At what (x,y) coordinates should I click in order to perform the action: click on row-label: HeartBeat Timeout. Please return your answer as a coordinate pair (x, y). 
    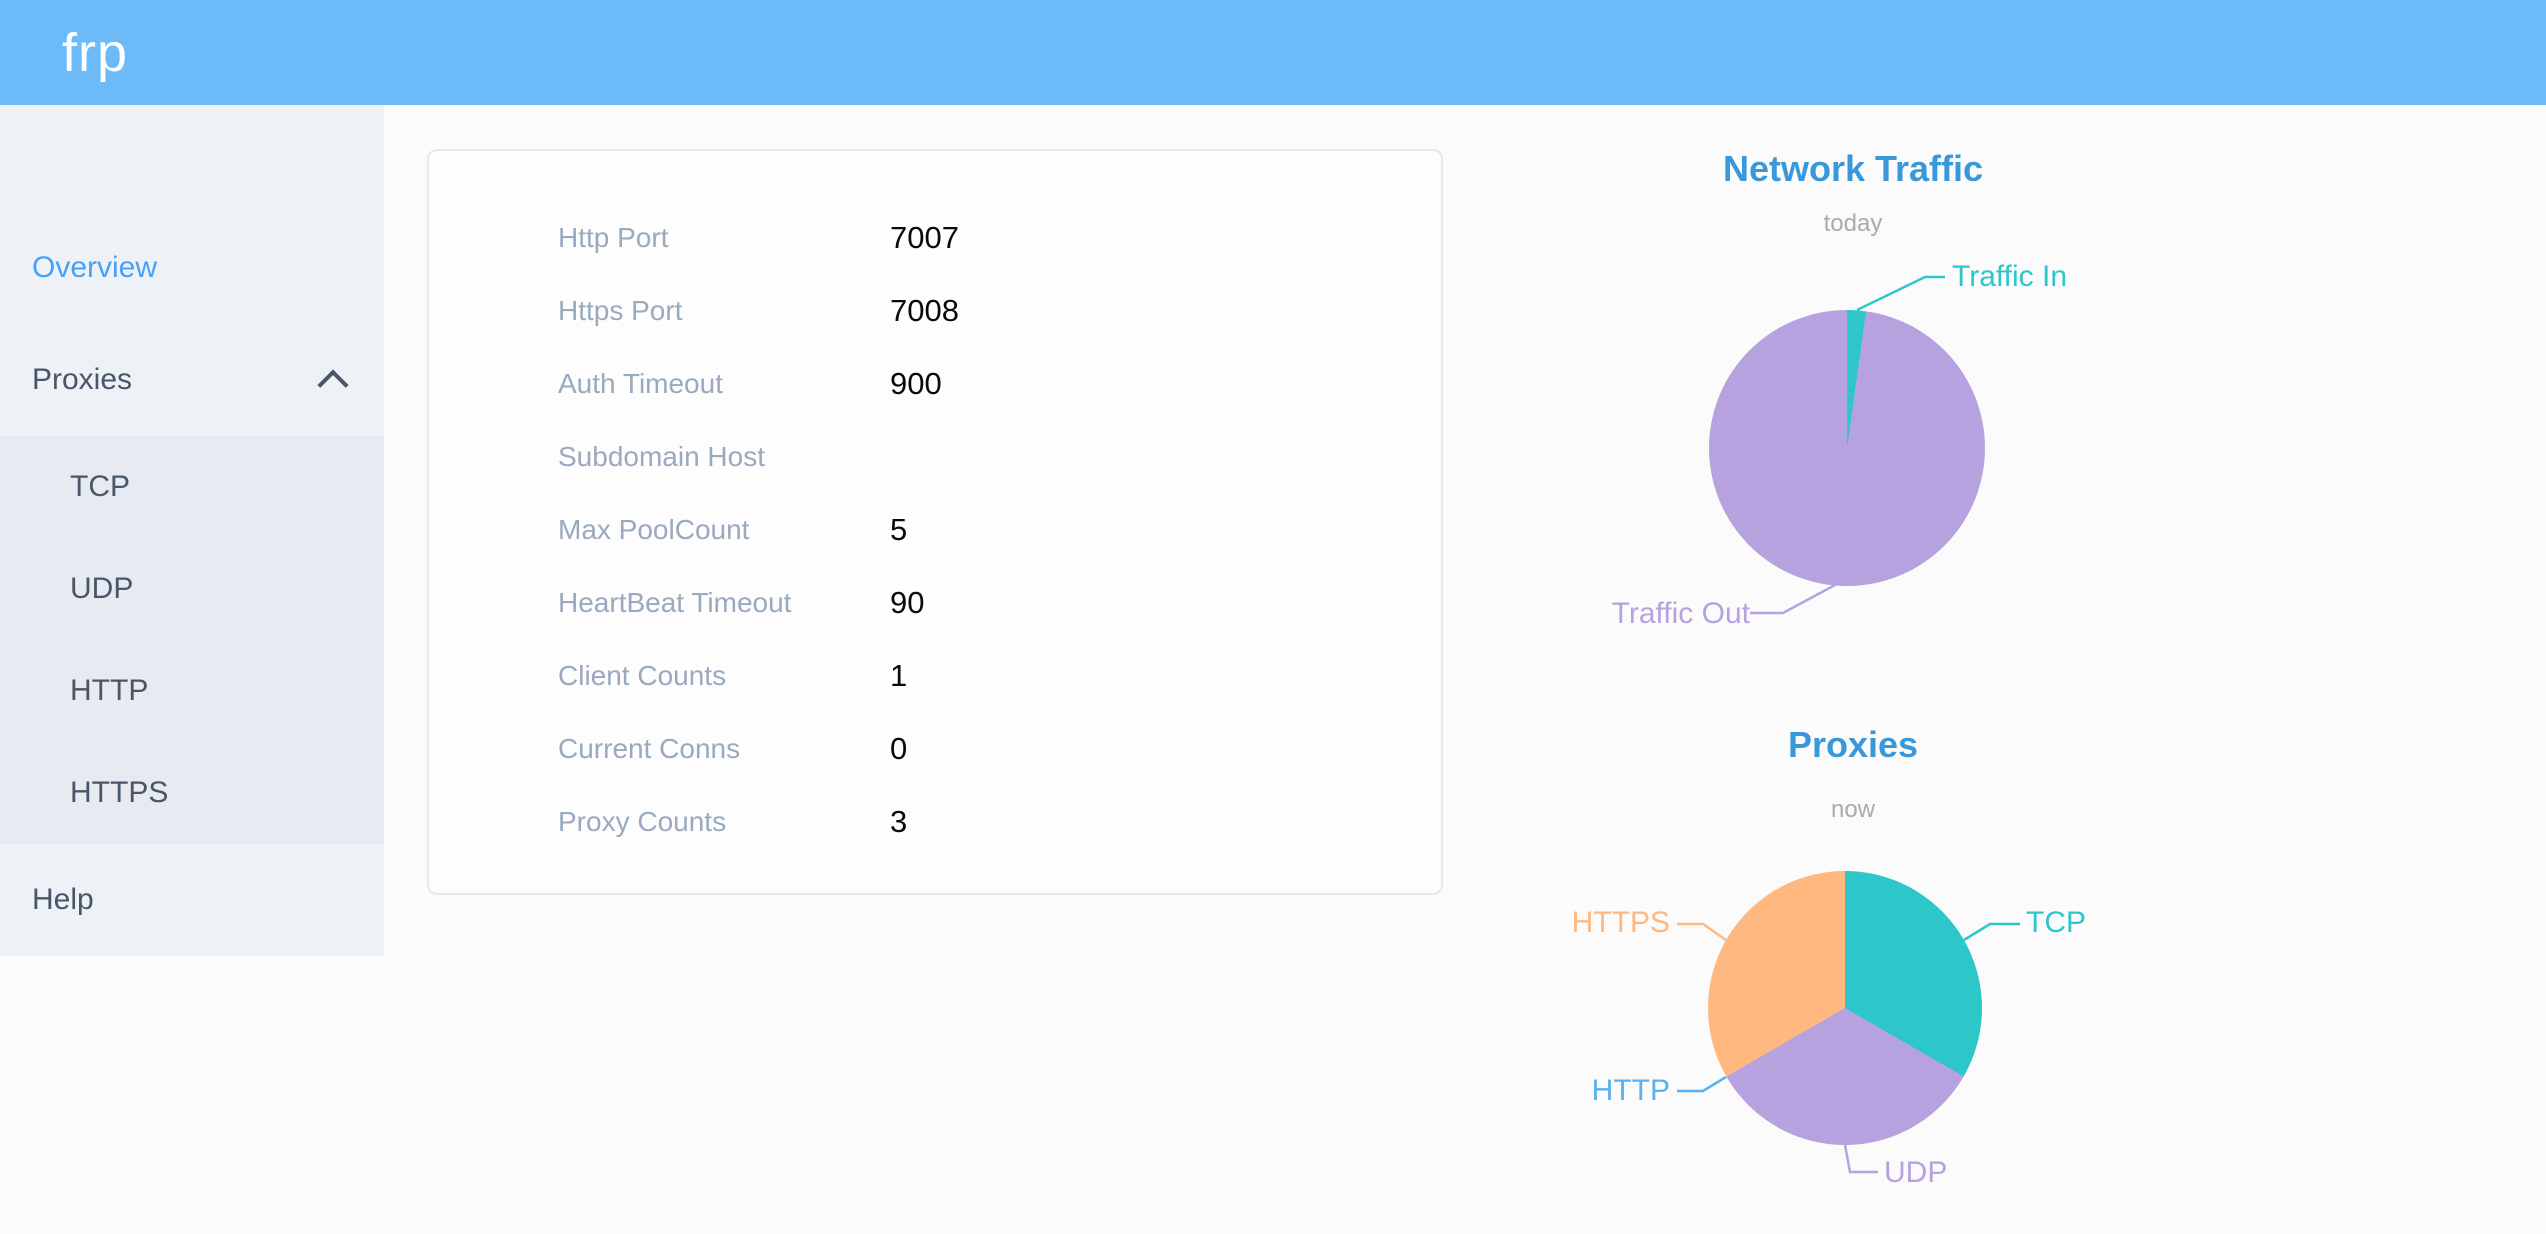
    Looking at the image, I should click on (675, 602).